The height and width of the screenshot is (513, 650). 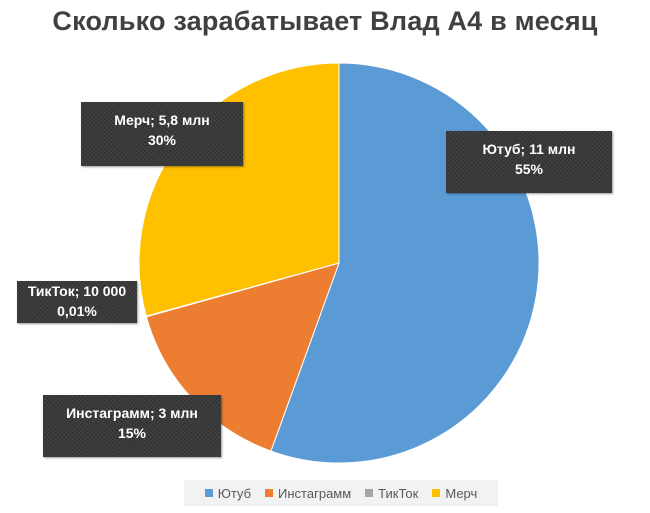 What do you see at coordinates (208, 493) in the screenshot?
I see `legend-swatch-youtube` at bounding box center [208, 493].